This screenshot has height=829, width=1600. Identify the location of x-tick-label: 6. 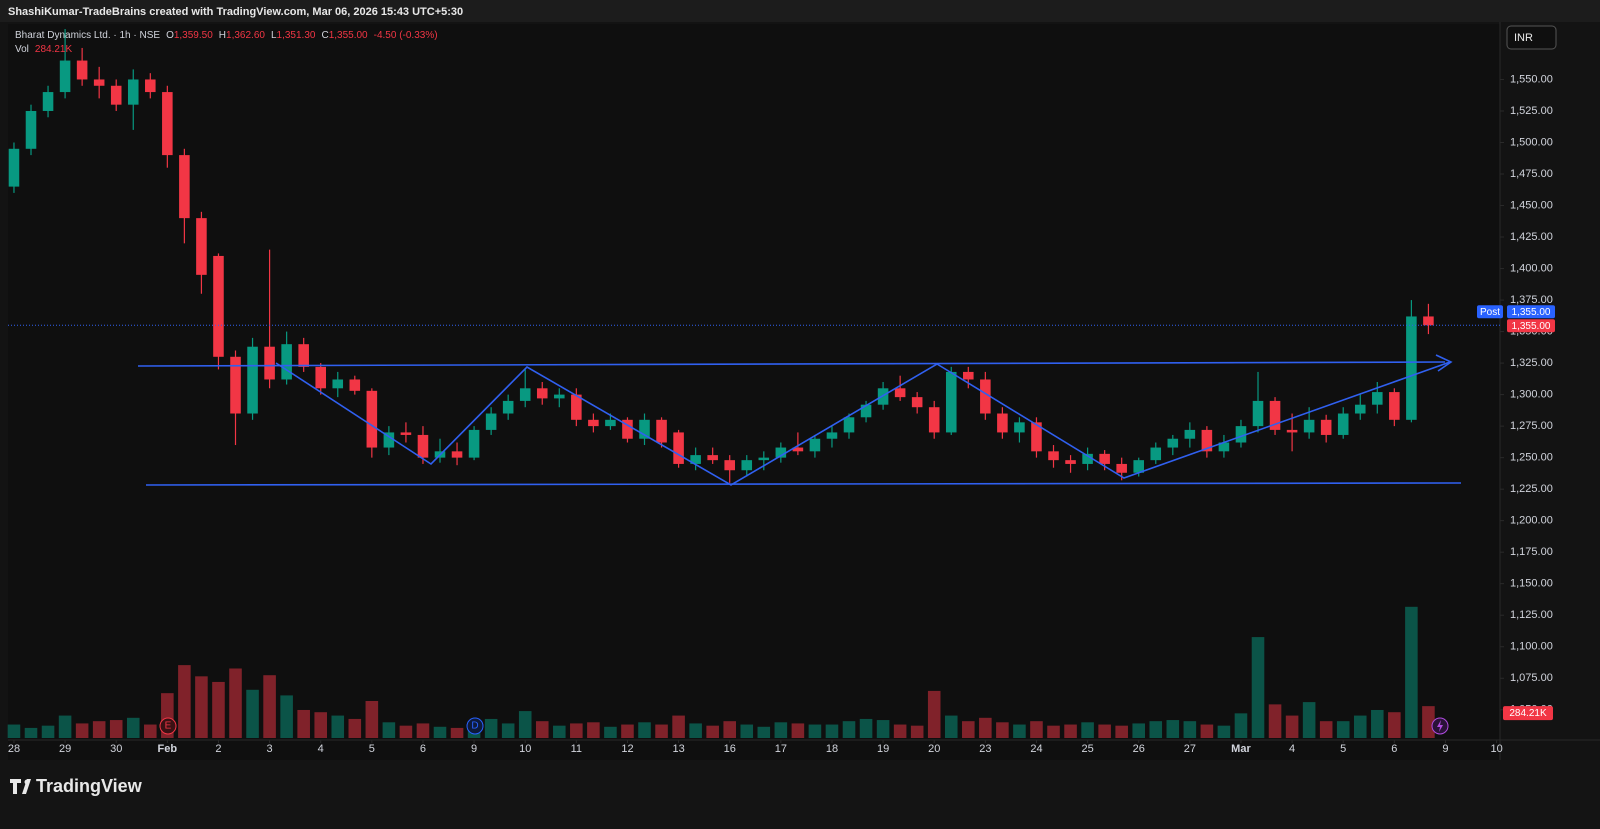
(423, 749).